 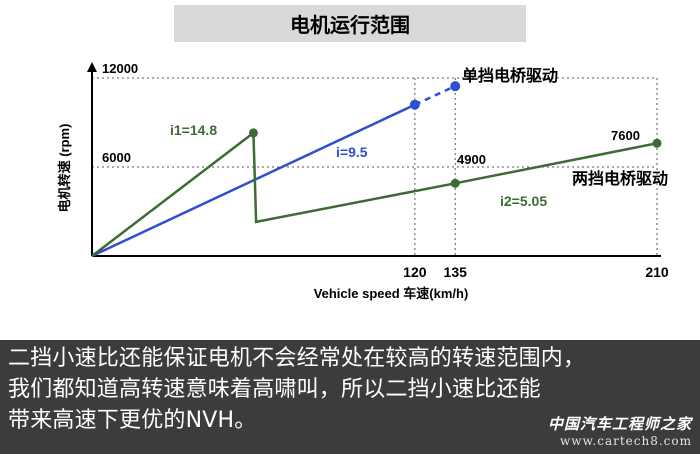 What do you see at coordinates (625, 135) in the screenshot?
I see `annotation-7600: 7600` at bounding box center [625, 135].